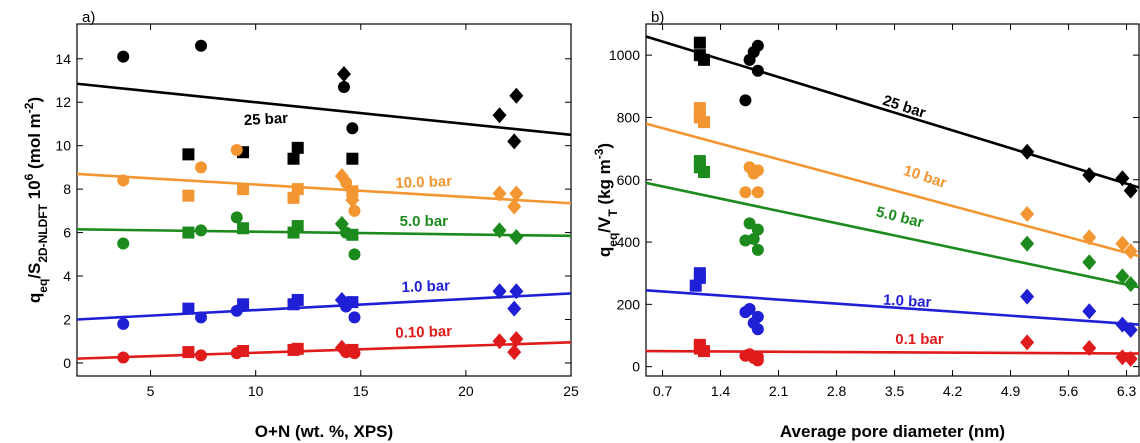 The height and width of the screenshot is (443, 1140). I want to click on x-tick-label: 25, so click(571, 391).